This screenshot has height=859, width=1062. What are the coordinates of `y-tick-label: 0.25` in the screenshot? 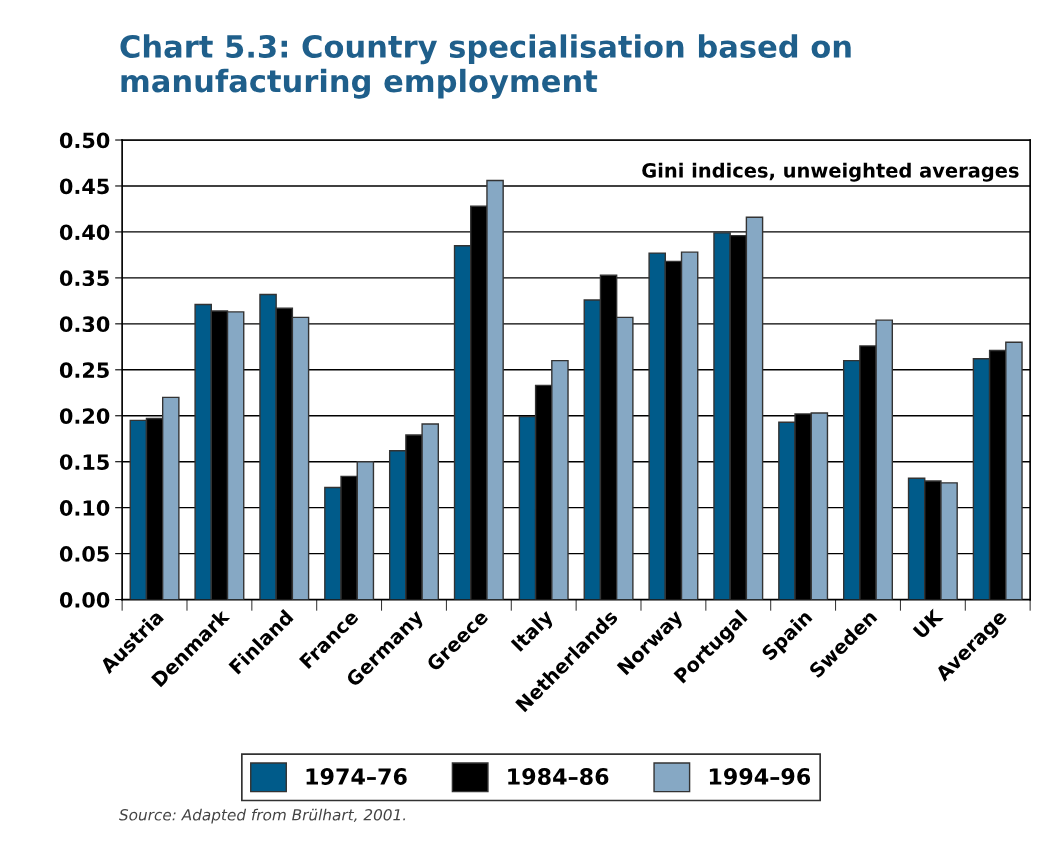 It's located at (84, 370).